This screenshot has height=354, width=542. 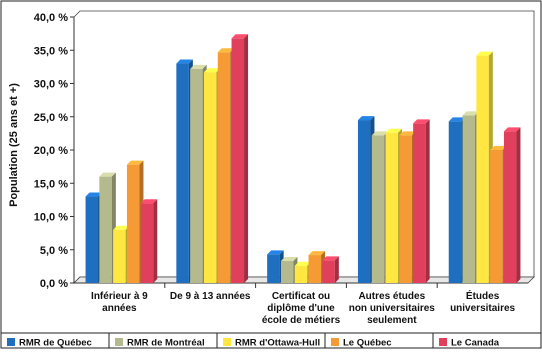 What do you see at coordinates (301, 320) in the screenshot?
I see `x-category-label-line: école de métiers` at bounding box center [301, 320].